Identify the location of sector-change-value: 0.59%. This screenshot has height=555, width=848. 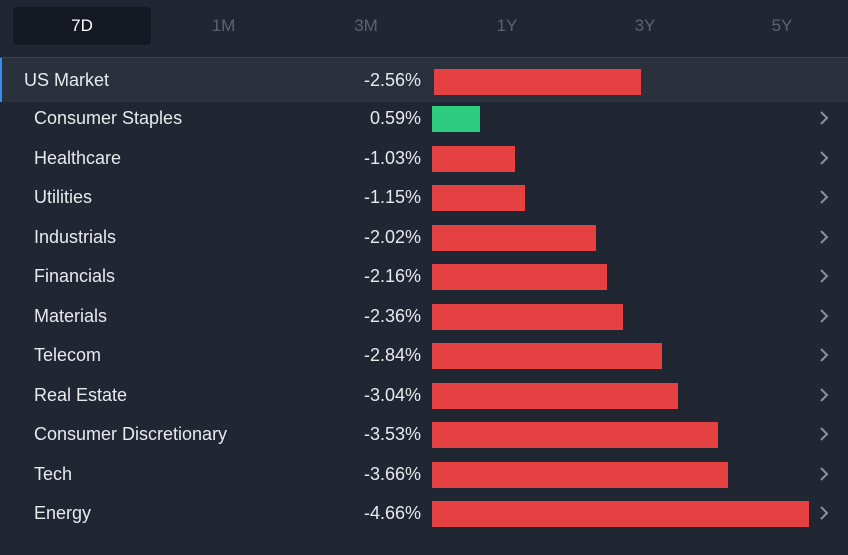
(395, 117).